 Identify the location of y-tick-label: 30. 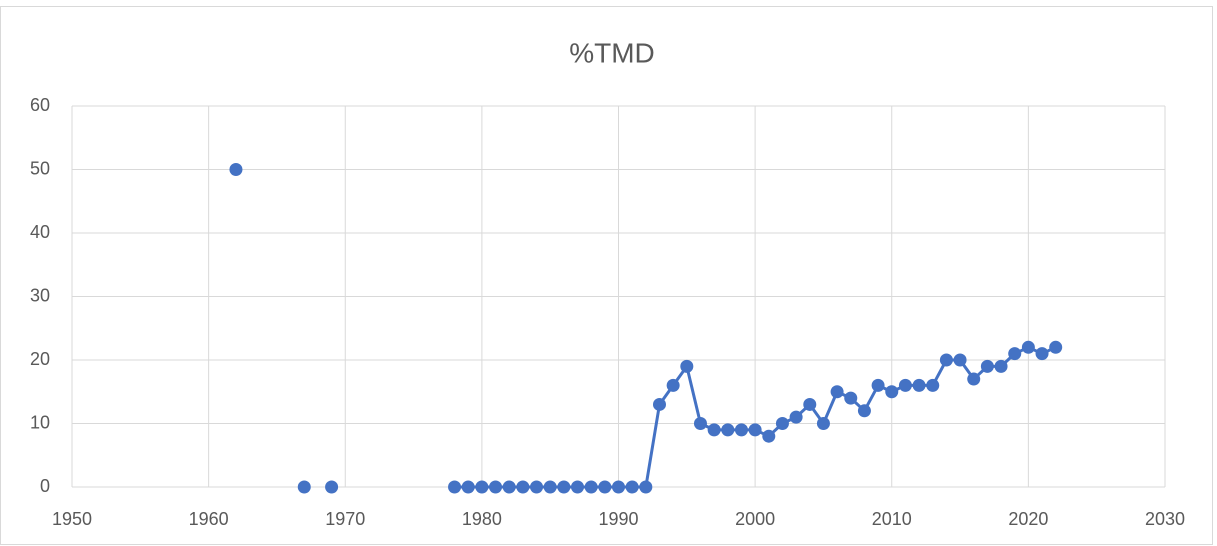
(40, 295).